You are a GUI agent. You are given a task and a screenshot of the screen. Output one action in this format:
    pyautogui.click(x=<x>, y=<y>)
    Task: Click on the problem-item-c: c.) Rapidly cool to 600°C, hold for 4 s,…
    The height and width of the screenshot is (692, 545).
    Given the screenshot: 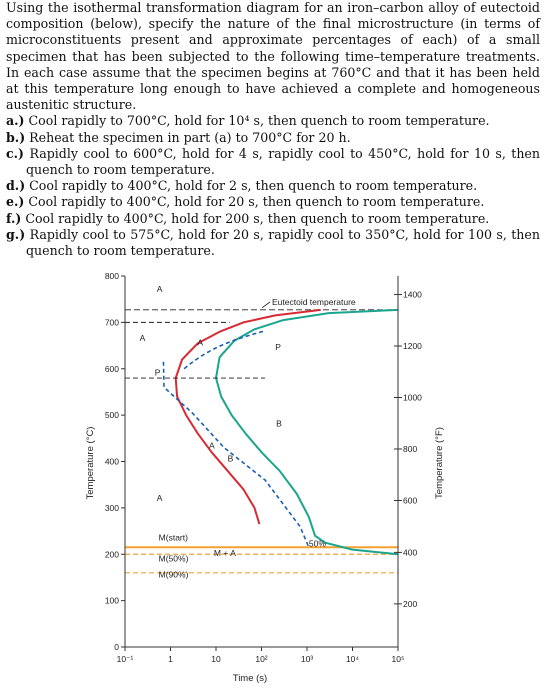 What is the action you would take?
    pyautogui.click(x=273, y=162)
    